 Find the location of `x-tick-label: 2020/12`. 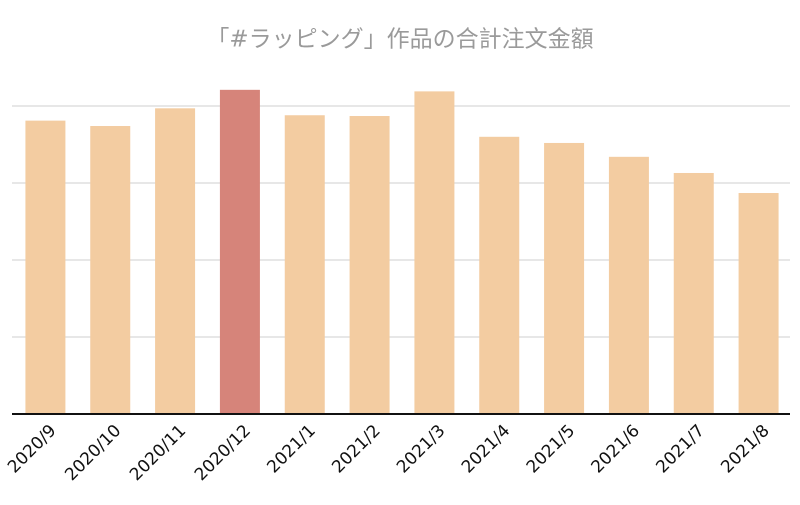

x-tick-label: 2020/12 is located at coordinates (223, 453).